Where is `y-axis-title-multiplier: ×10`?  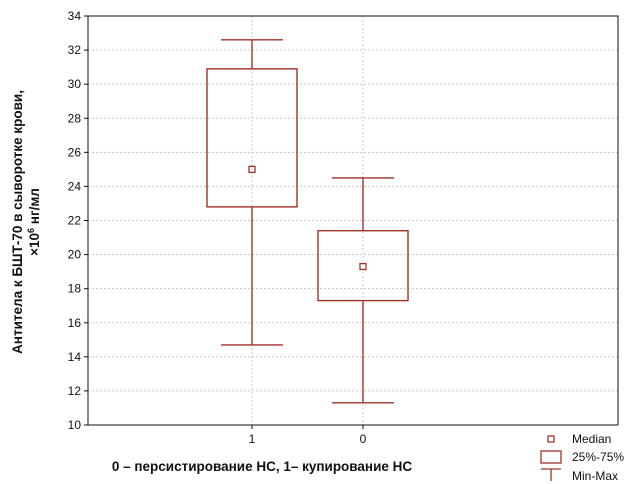 y-axis-title-multiplier: ×10 is located at coordinates (34, 244).